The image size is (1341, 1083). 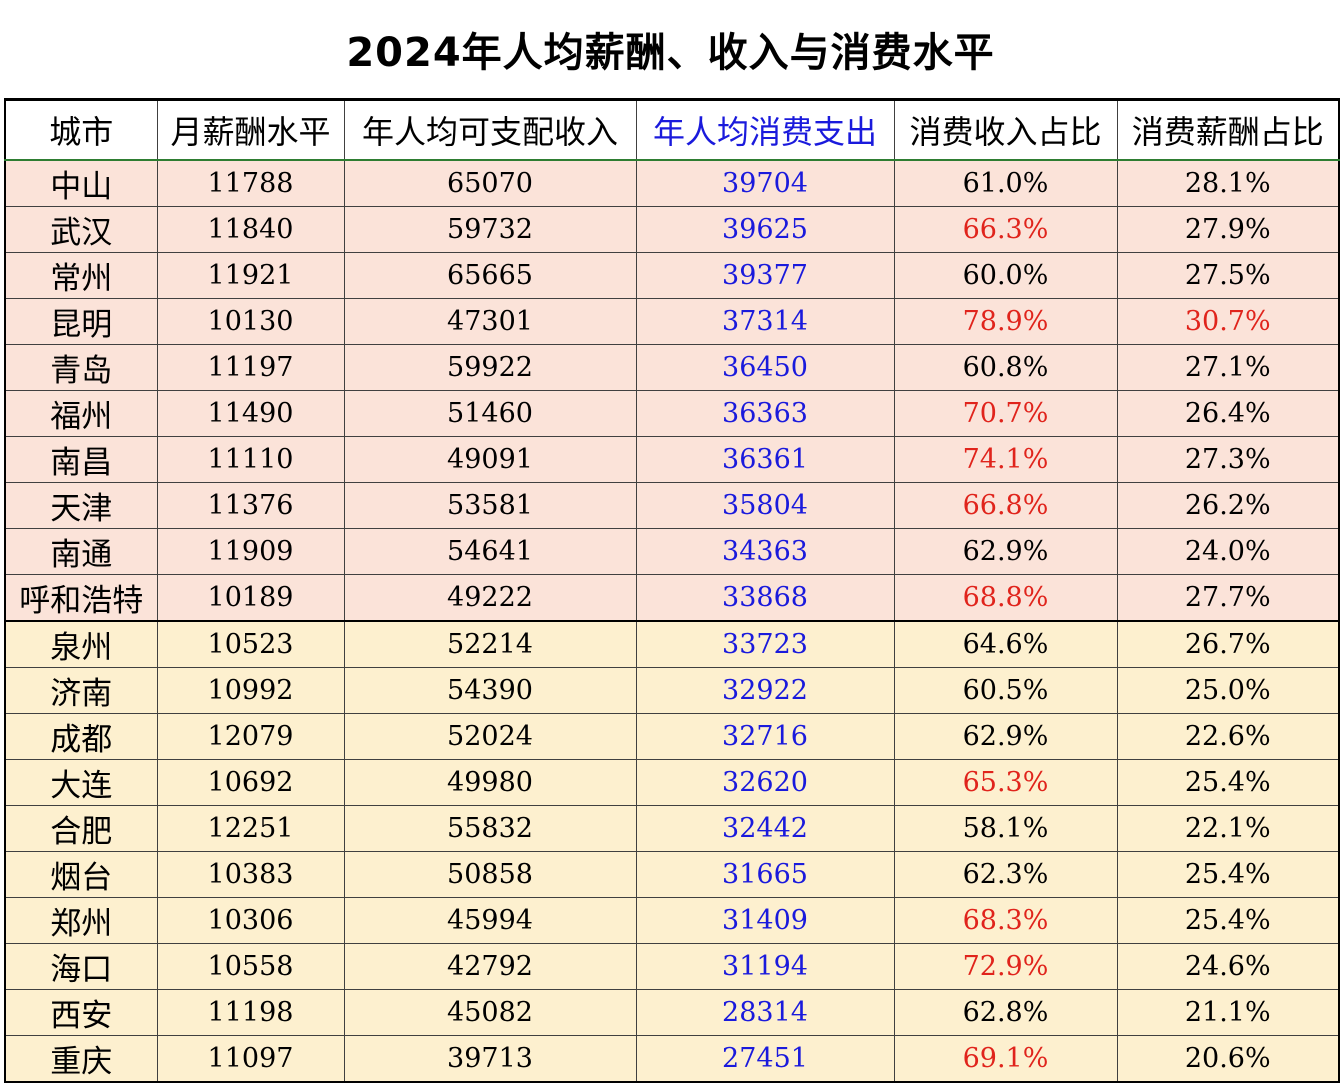 I want to click on city-cell: 重庆, so click(x=81, y=1059).